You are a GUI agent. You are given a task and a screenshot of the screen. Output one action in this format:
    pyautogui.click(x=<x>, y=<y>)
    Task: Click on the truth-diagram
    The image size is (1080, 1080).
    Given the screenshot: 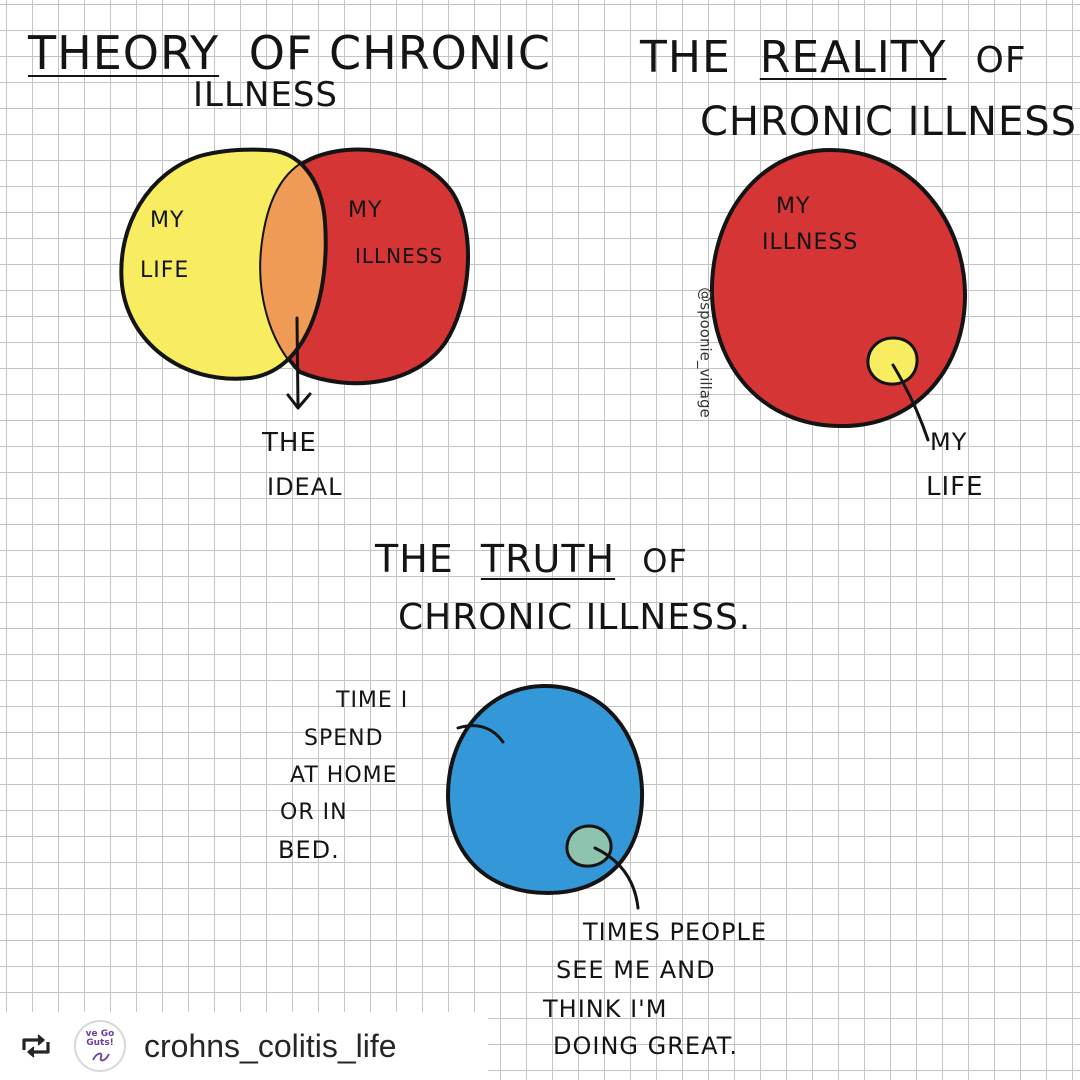 What is the action you would take?
    pyautogui.click(x=545, y=796)
    